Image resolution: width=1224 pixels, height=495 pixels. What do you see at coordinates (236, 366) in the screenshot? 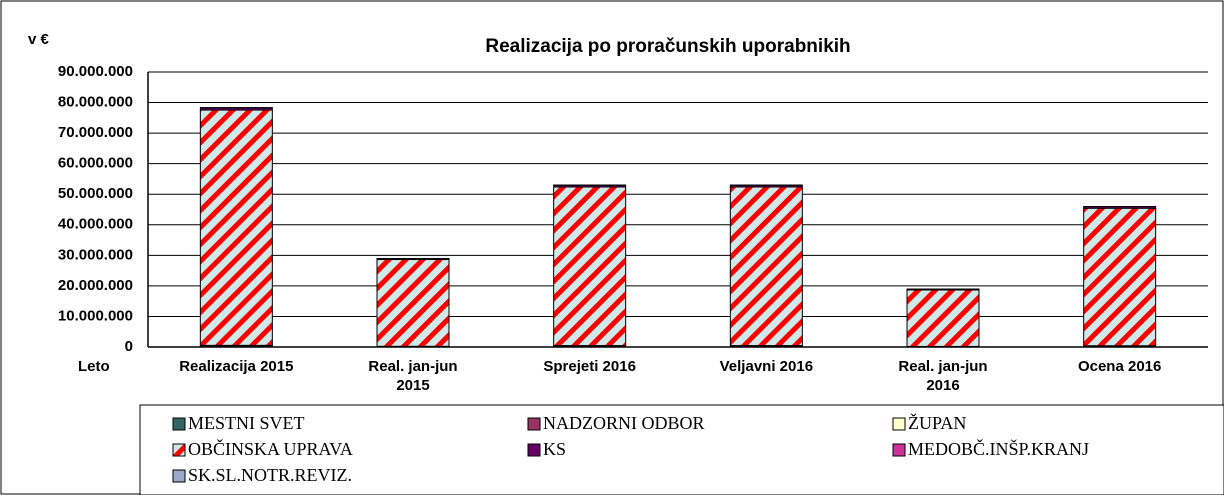
I see `x-tick-label: Realizacija 2015` at bounding box center [236, 366].